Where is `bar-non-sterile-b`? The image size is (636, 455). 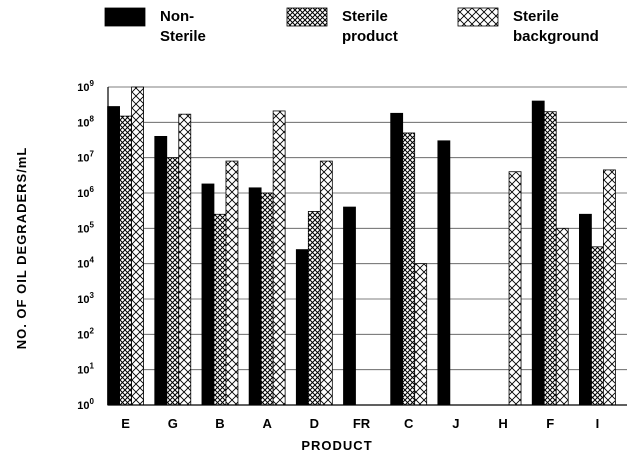 bar-non-sterile-b is located at coordinates (208, 294).